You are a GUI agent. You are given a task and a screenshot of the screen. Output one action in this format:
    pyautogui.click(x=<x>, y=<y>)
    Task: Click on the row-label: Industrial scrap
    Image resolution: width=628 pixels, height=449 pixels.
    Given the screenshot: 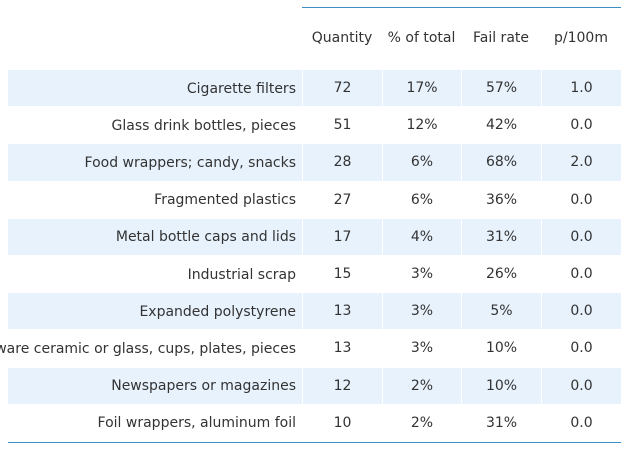 What is the action you would take?
    pyautogui.click(x=241, y=274)
    